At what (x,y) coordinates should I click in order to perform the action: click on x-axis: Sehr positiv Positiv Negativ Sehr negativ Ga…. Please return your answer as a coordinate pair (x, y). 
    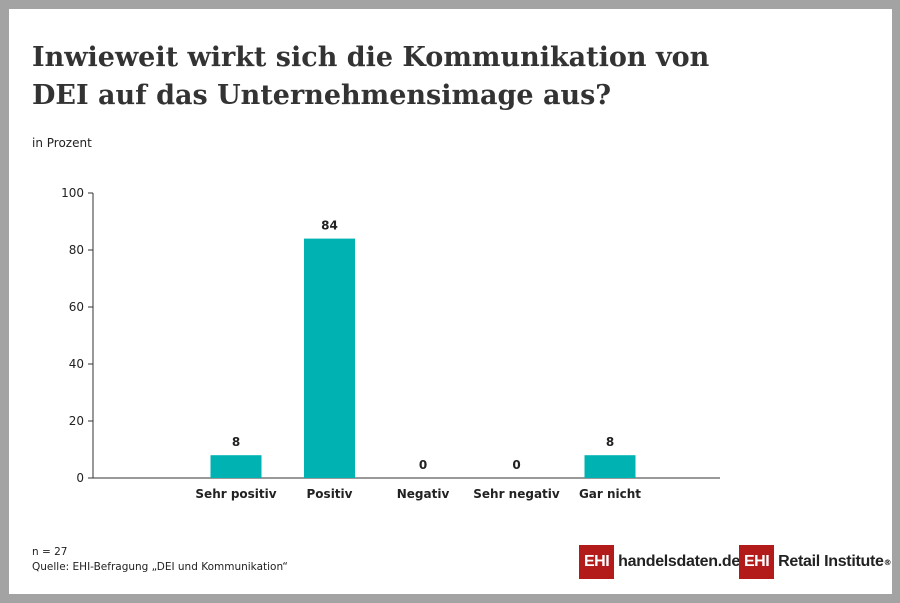
    Looking at the image, I should click on (406, 489).